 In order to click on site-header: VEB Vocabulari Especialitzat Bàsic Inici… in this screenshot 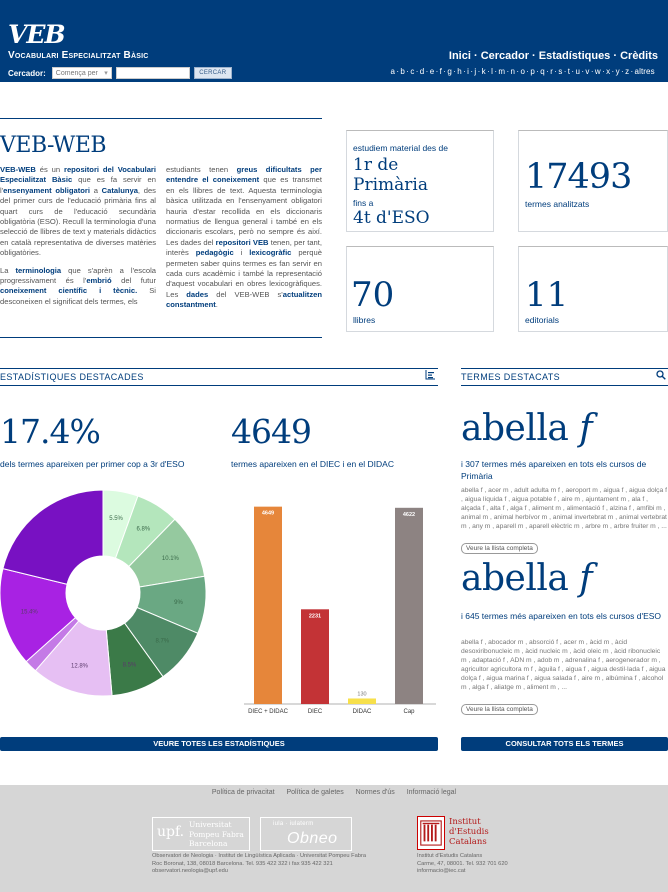, I will do `click(334, 41)`.